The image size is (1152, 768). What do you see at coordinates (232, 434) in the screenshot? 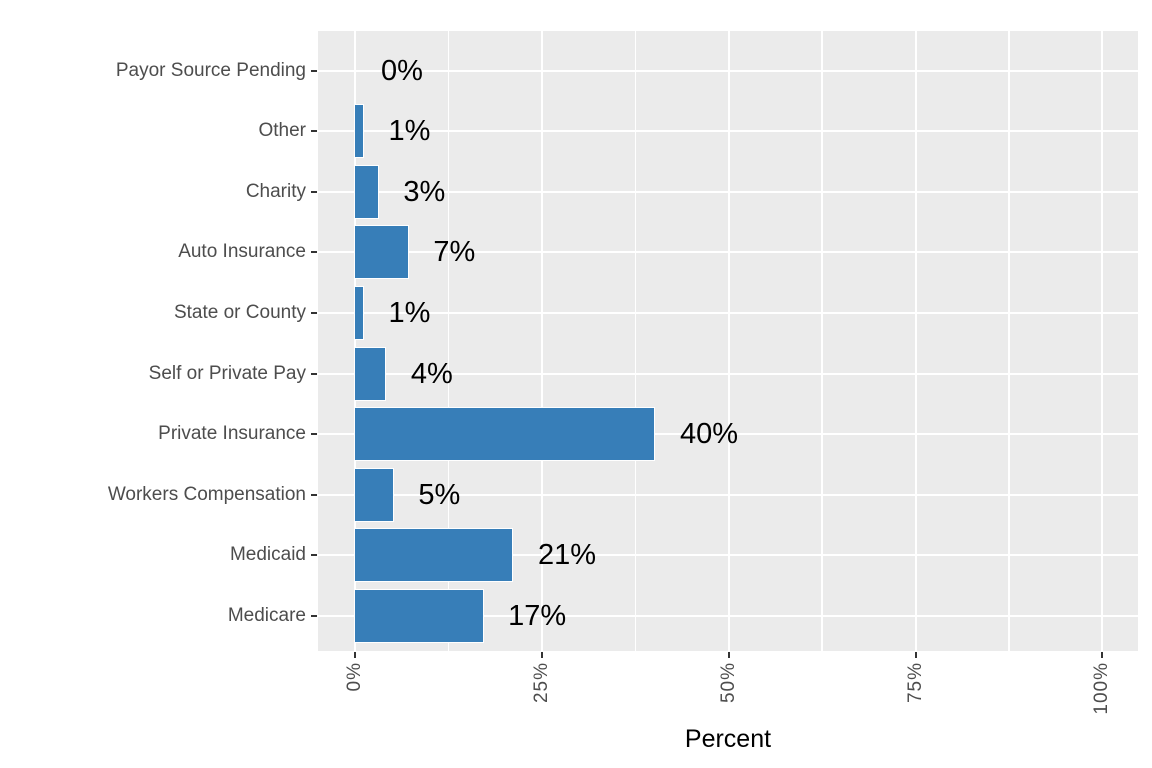
I see `y-tick-label-private-insurance: Private Insurance` at bounding box center [232, 434].